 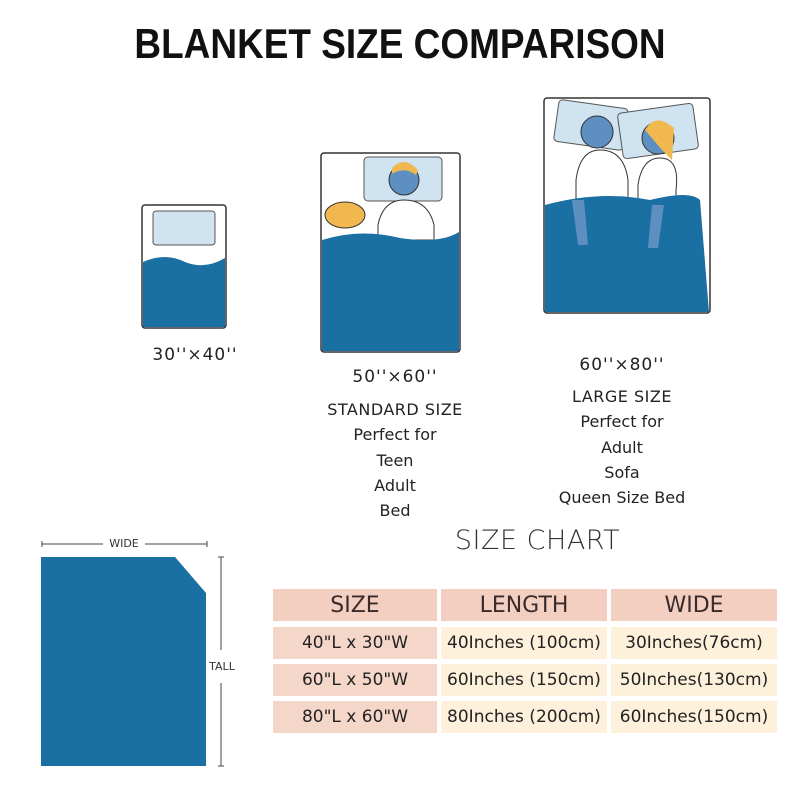 I want to click on header-length: LENGTH, so click(x=524, y=605).